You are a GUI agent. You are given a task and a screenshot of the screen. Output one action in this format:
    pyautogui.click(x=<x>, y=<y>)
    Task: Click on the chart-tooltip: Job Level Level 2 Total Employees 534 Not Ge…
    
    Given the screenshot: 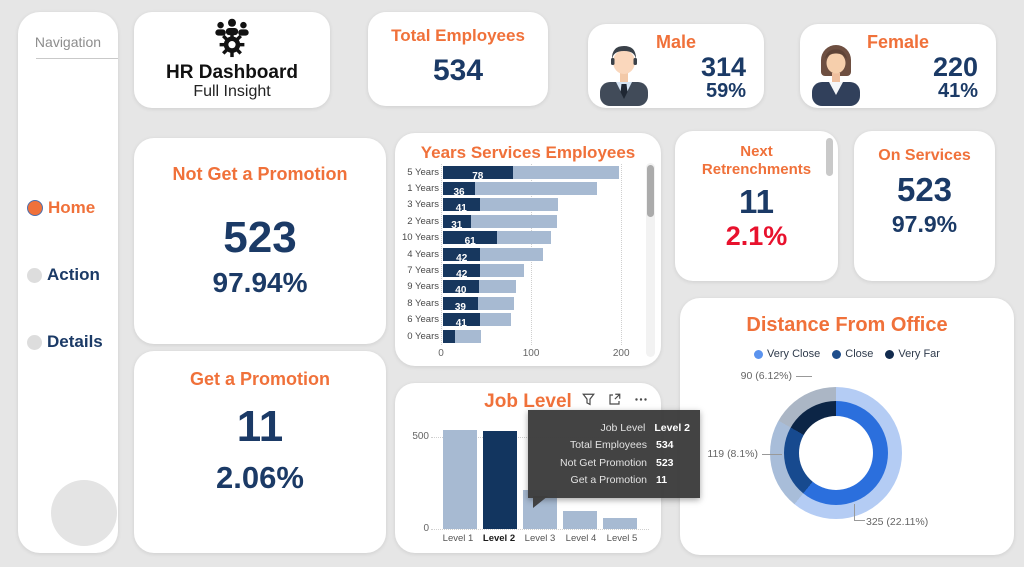 What is the action you would take?
    pyautogui.click(x=614, y=459)
    